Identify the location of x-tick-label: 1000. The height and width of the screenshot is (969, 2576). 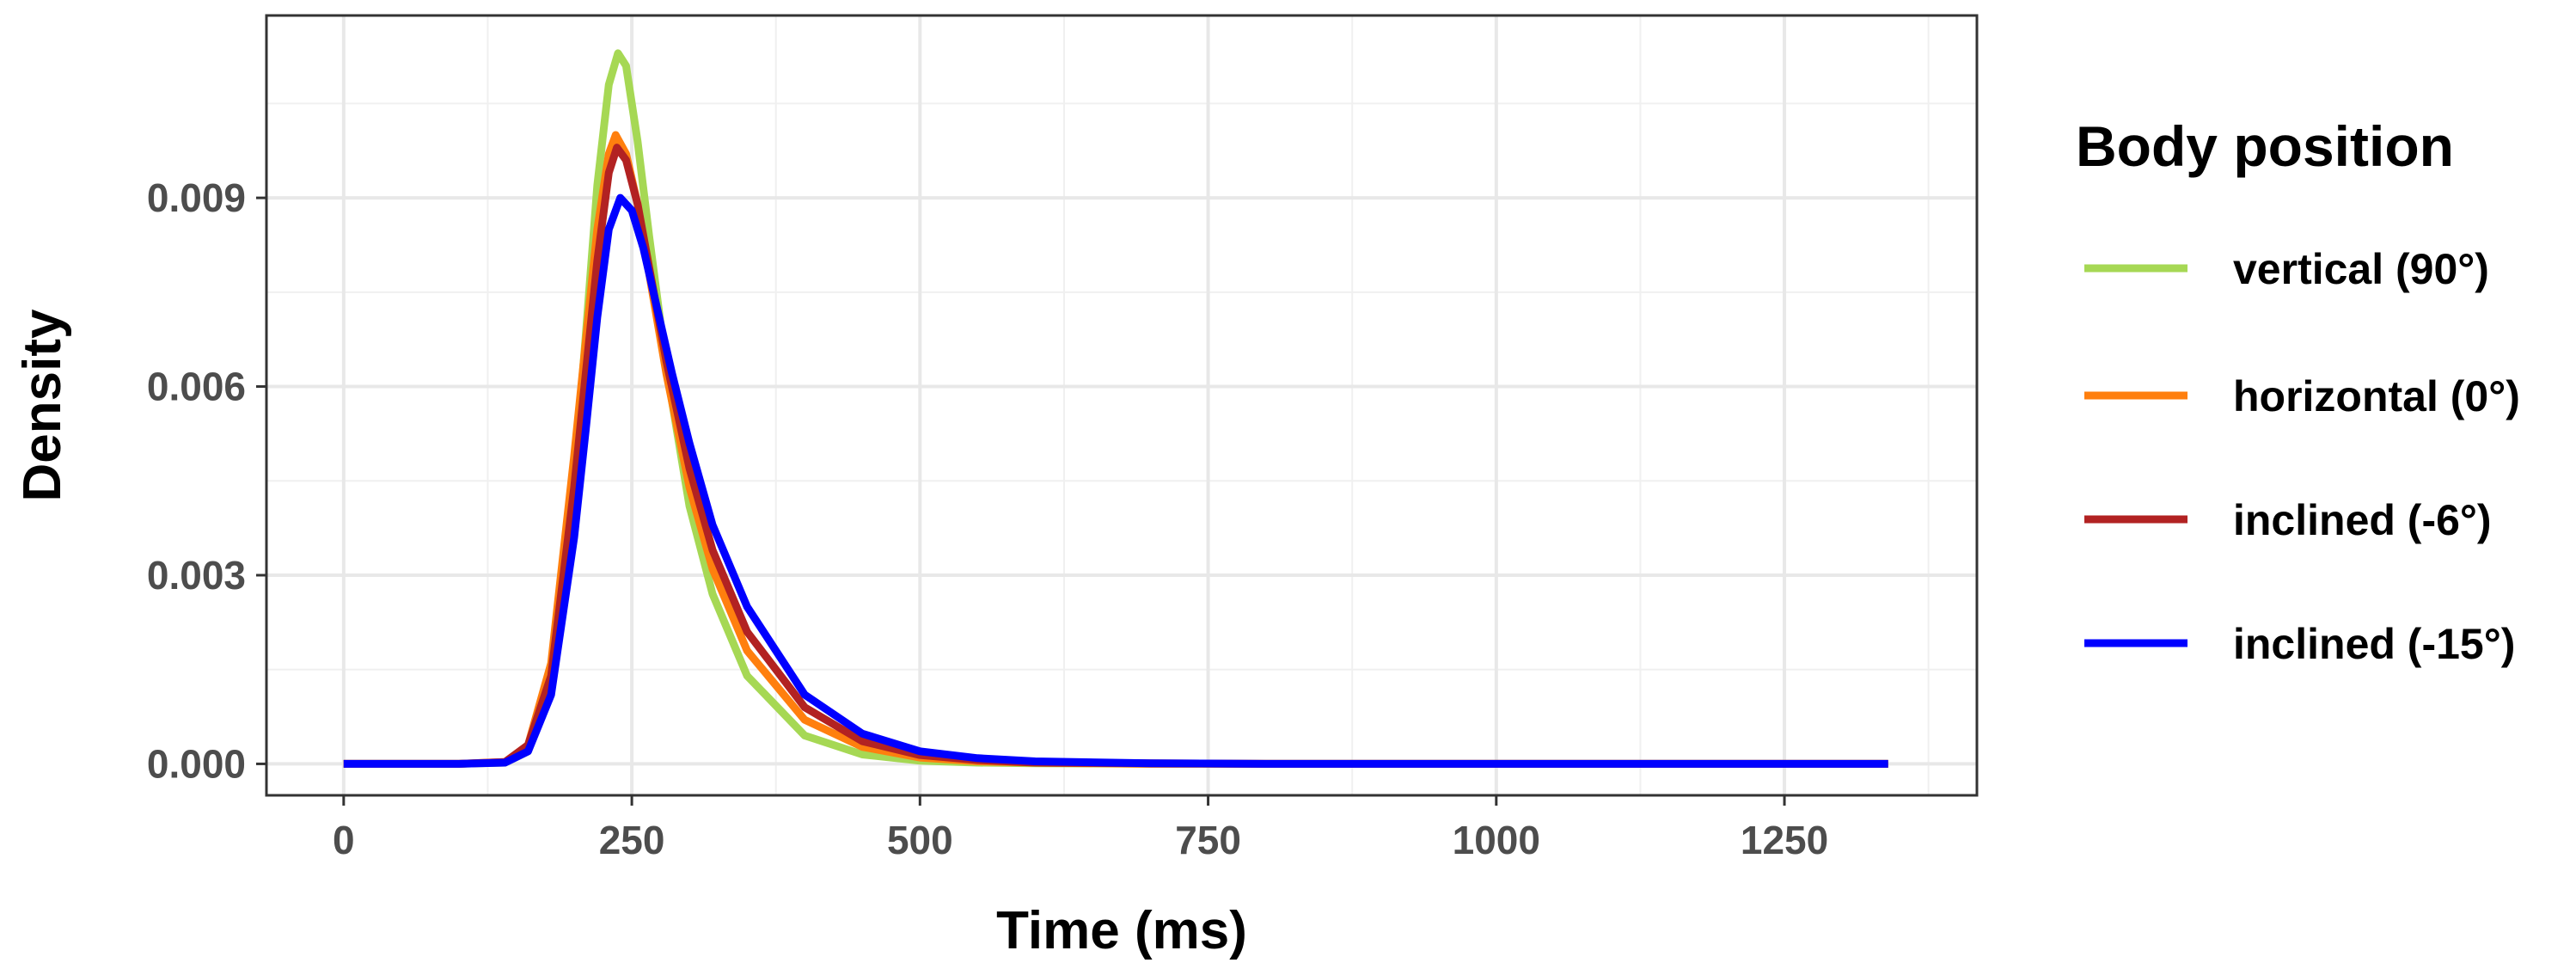
(1496, 840).